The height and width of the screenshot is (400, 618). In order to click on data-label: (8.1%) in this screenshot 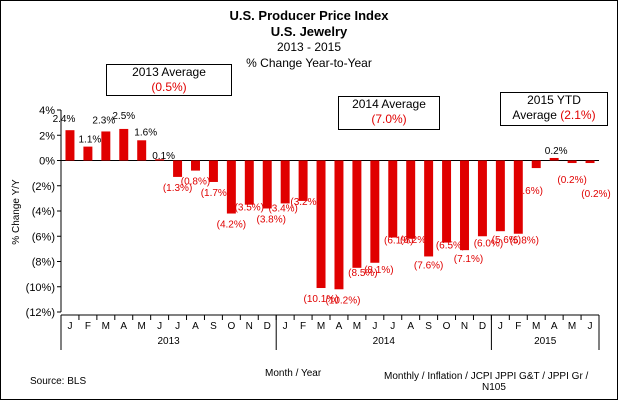, I will do `click(378, 270)`.